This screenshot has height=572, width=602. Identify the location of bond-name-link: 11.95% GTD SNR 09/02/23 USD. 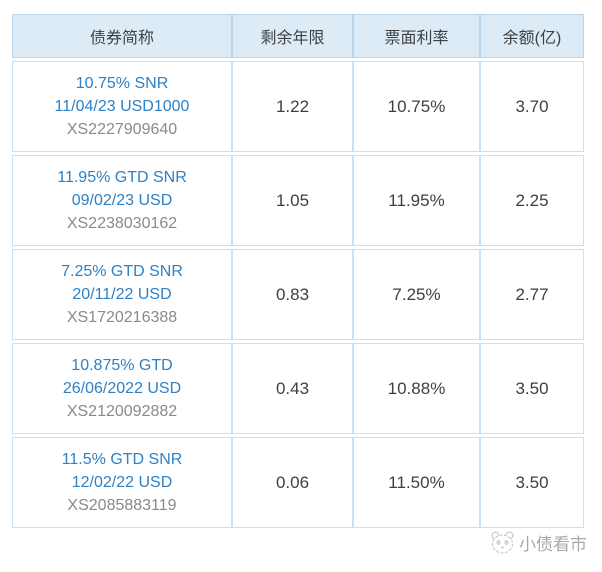
(122, 189).